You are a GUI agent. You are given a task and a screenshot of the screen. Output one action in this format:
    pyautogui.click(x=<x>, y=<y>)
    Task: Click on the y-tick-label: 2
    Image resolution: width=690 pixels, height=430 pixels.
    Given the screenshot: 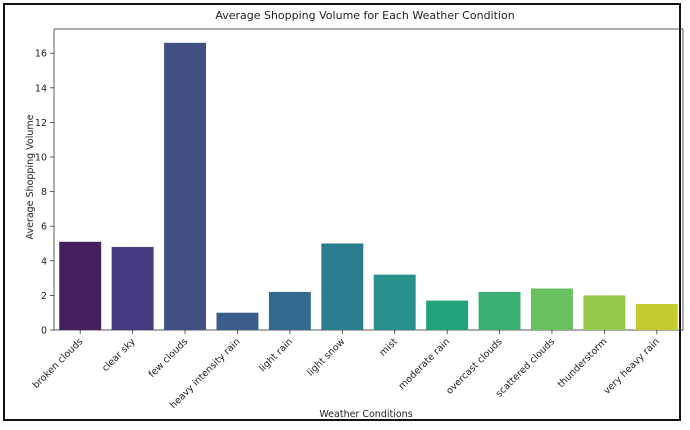 What is the action you would take?
    pyautogui.click(x=44, y=296)
    